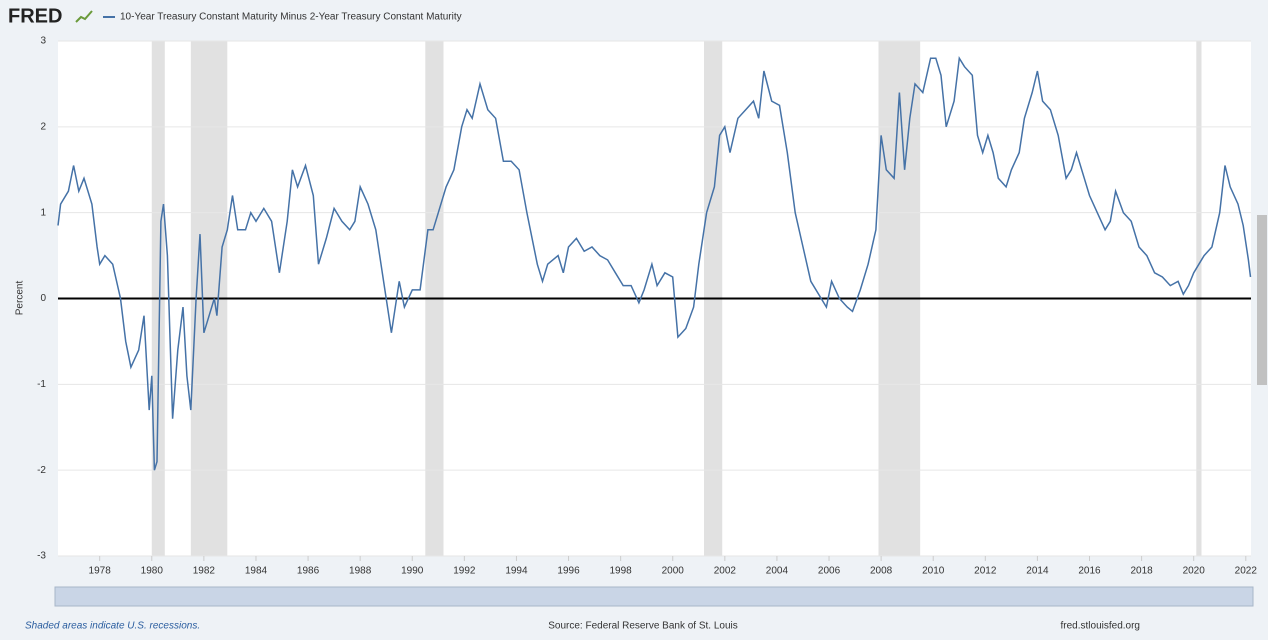 The image size is (1268, 640). I want to click on scrollbar, so click(1262, 300).